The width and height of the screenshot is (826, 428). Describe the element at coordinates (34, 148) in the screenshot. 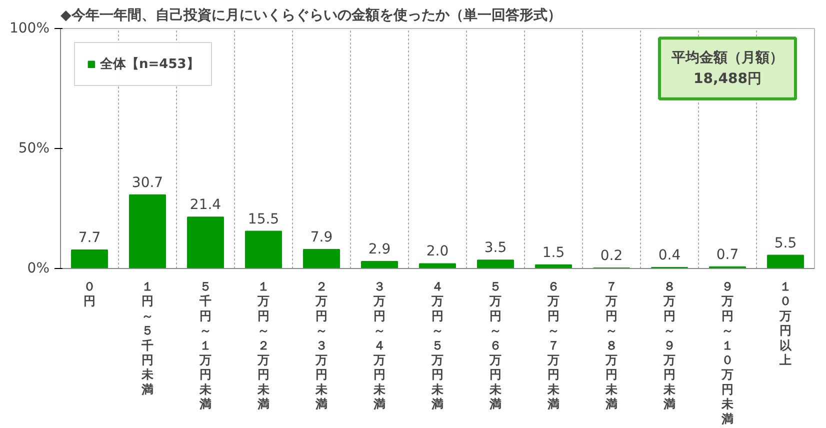

I see `y-tick-label: 50%` at that location.